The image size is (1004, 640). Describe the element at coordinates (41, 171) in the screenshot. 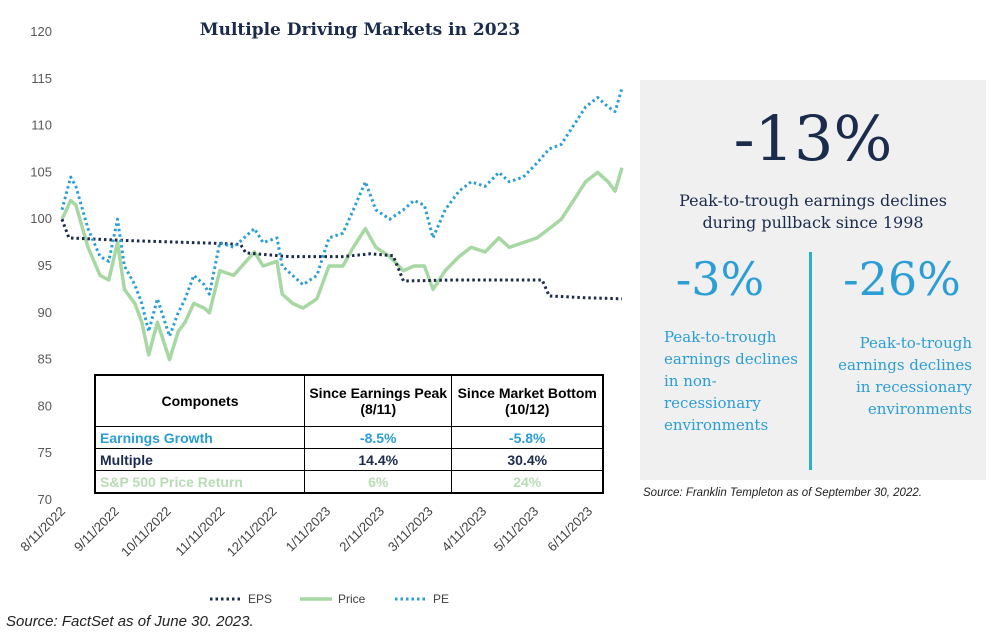

I see `y-tick-label: 105` at that location.